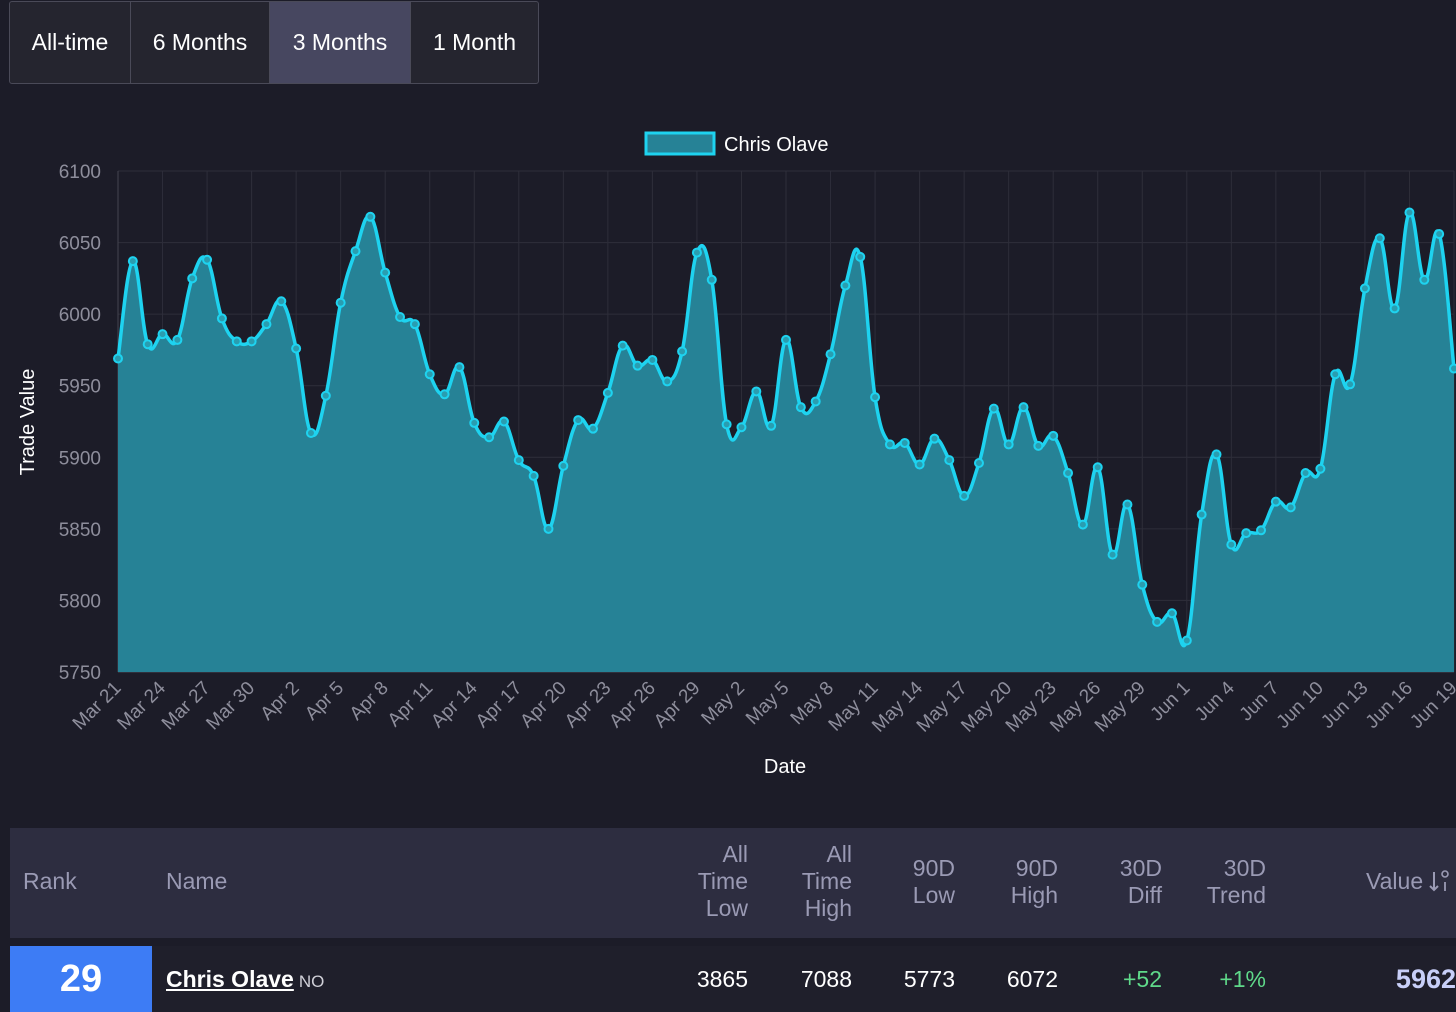  What do you see at coordinates (141, 705) in the screenshot?
I see `x-tick-label: Mar 24` at bounding box center [141, 705].